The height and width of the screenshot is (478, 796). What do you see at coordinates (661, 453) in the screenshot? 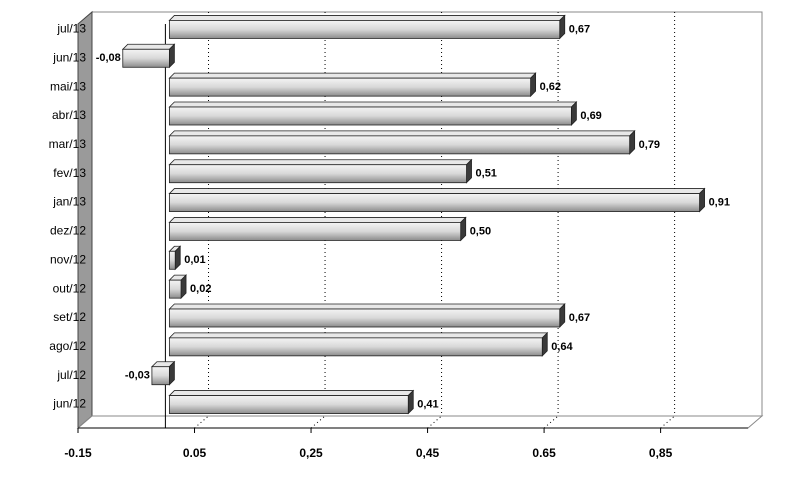
I see `x-tick-label: 0,85` at bounding box center [661, 453].